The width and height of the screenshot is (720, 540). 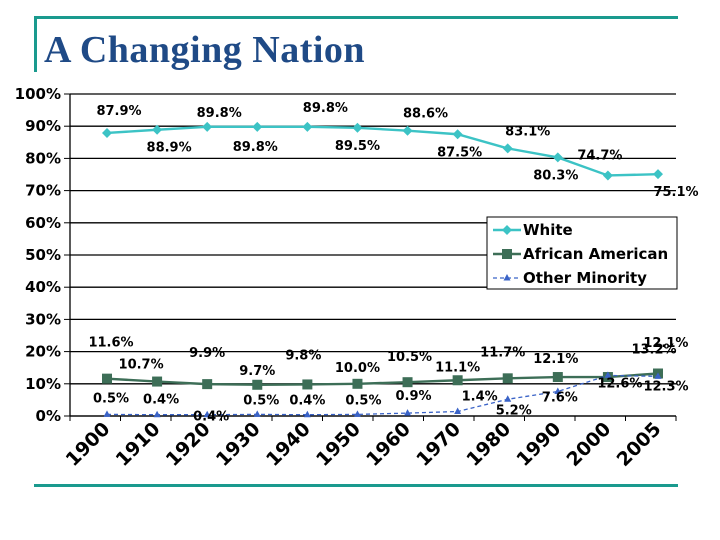 What do you see at coordinates (43, 319) in the screenshot?
I see `y-tick-label: 30%` at bounding box center [43, 319].